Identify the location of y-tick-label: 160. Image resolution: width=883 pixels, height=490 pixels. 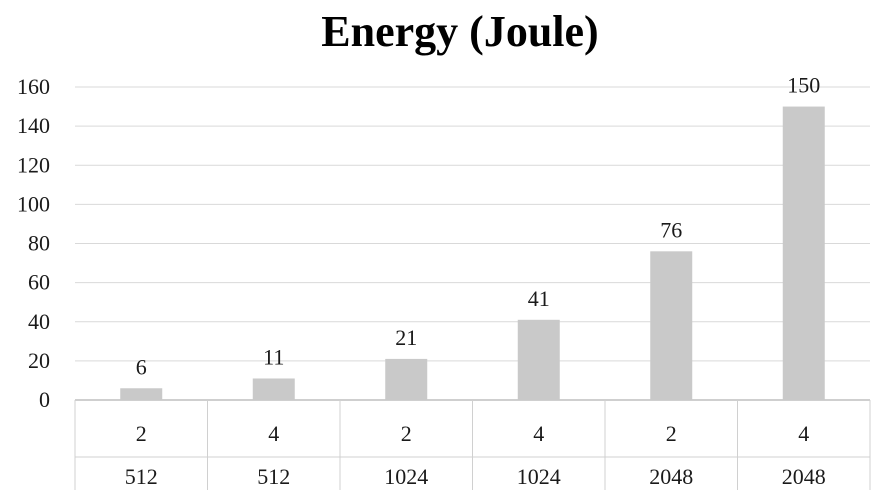
(33, 86).